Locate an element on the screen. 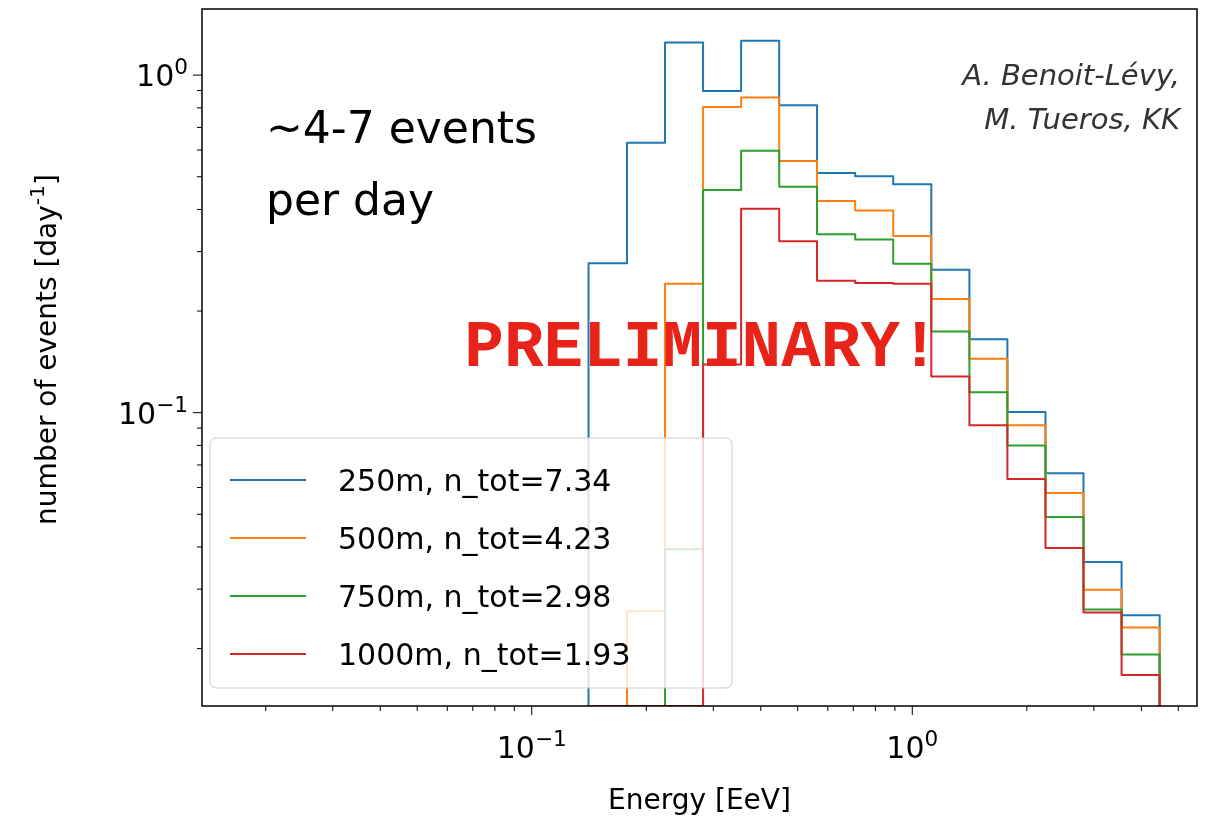  annotation: A. Benoit-Lévy, M. Tueros, KK is located at coordinates (1071, 97).